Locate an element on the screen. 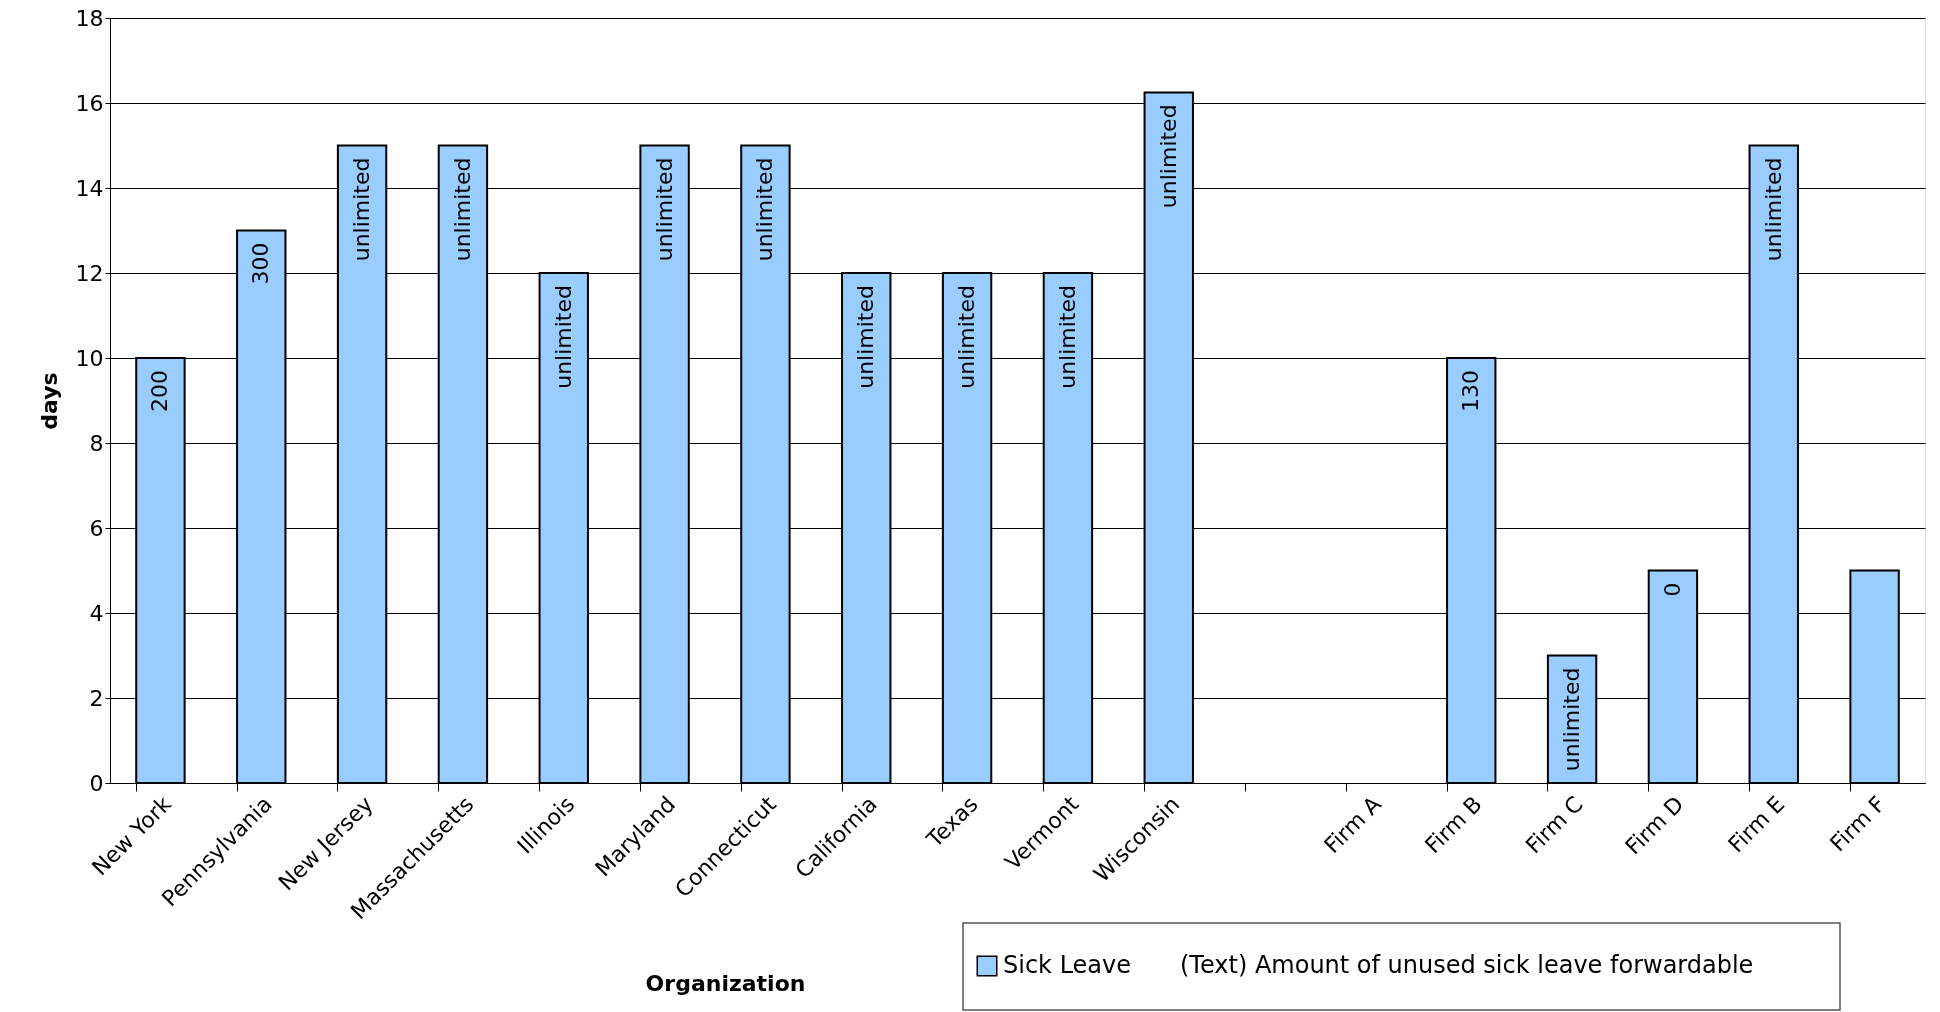 The image size is (1940, 1012). y-tick-label: 2 is located at coordinates (96, 698).